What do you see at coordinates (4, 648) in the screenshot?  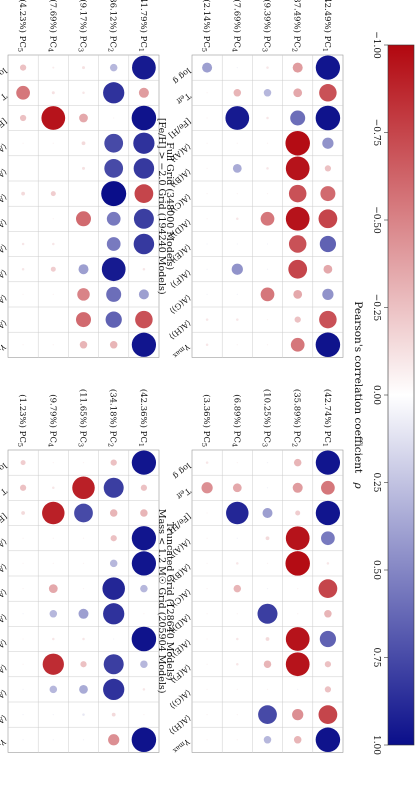 I see `column-label-a-e: ⟨A(E)⟩` at bounding box center [4, 648].